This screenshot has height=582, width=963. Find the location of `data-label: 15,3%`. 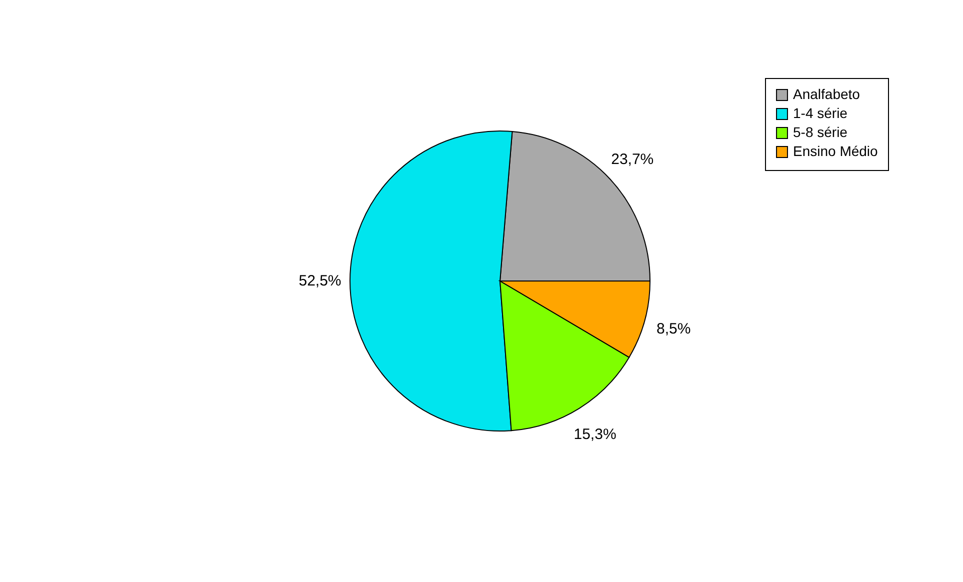

data-label: 15,3% is located at coordinates (595, 434).